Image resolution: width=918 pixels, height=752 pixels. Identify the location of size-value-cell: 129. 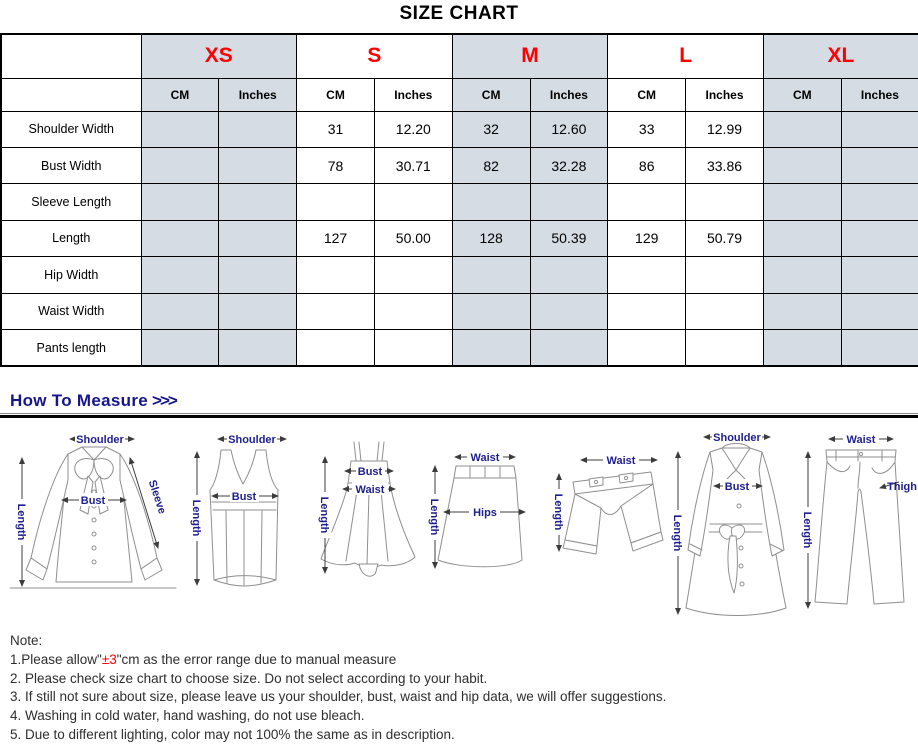
(647, 238).